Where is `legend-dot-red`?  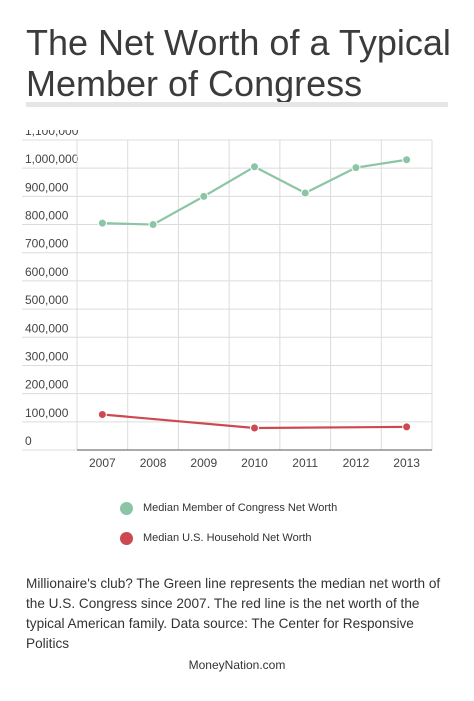
legend-dot-red is located at coordinates (126, 538).